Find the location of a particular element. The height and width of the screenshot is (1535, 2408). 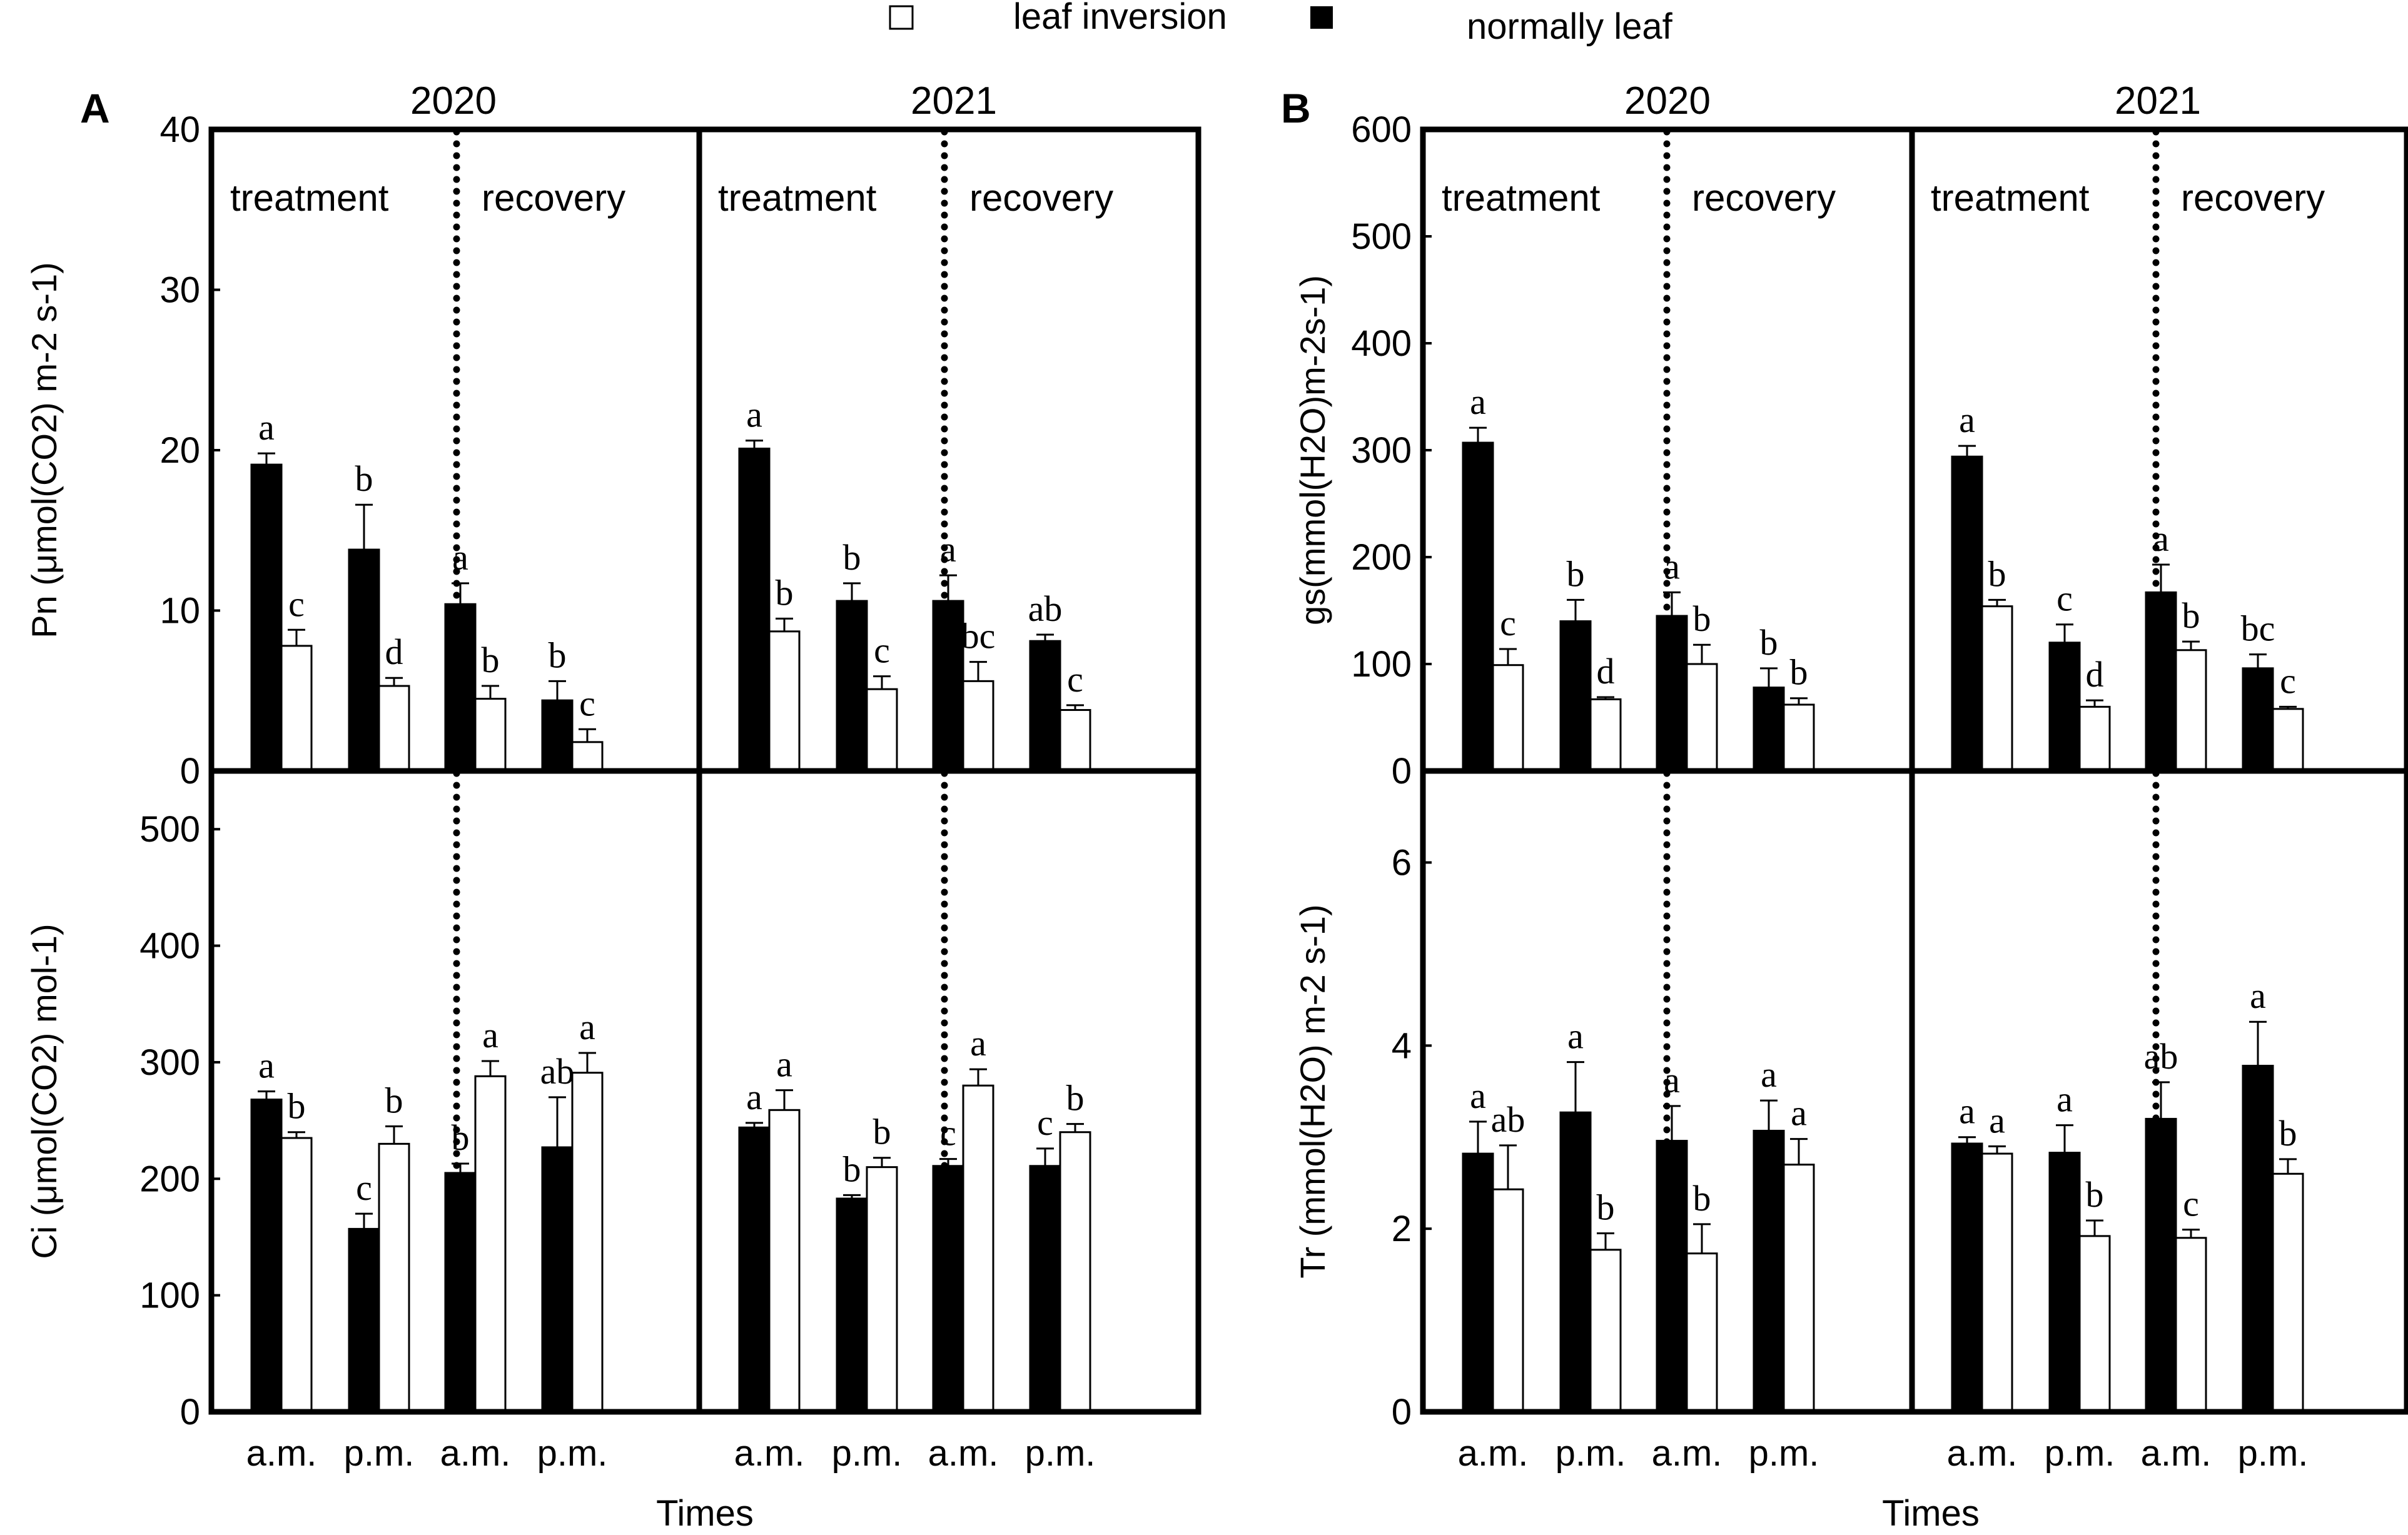

chart-a-top-inversion-y2-1-letter: c is located at coordinates (882, 650).